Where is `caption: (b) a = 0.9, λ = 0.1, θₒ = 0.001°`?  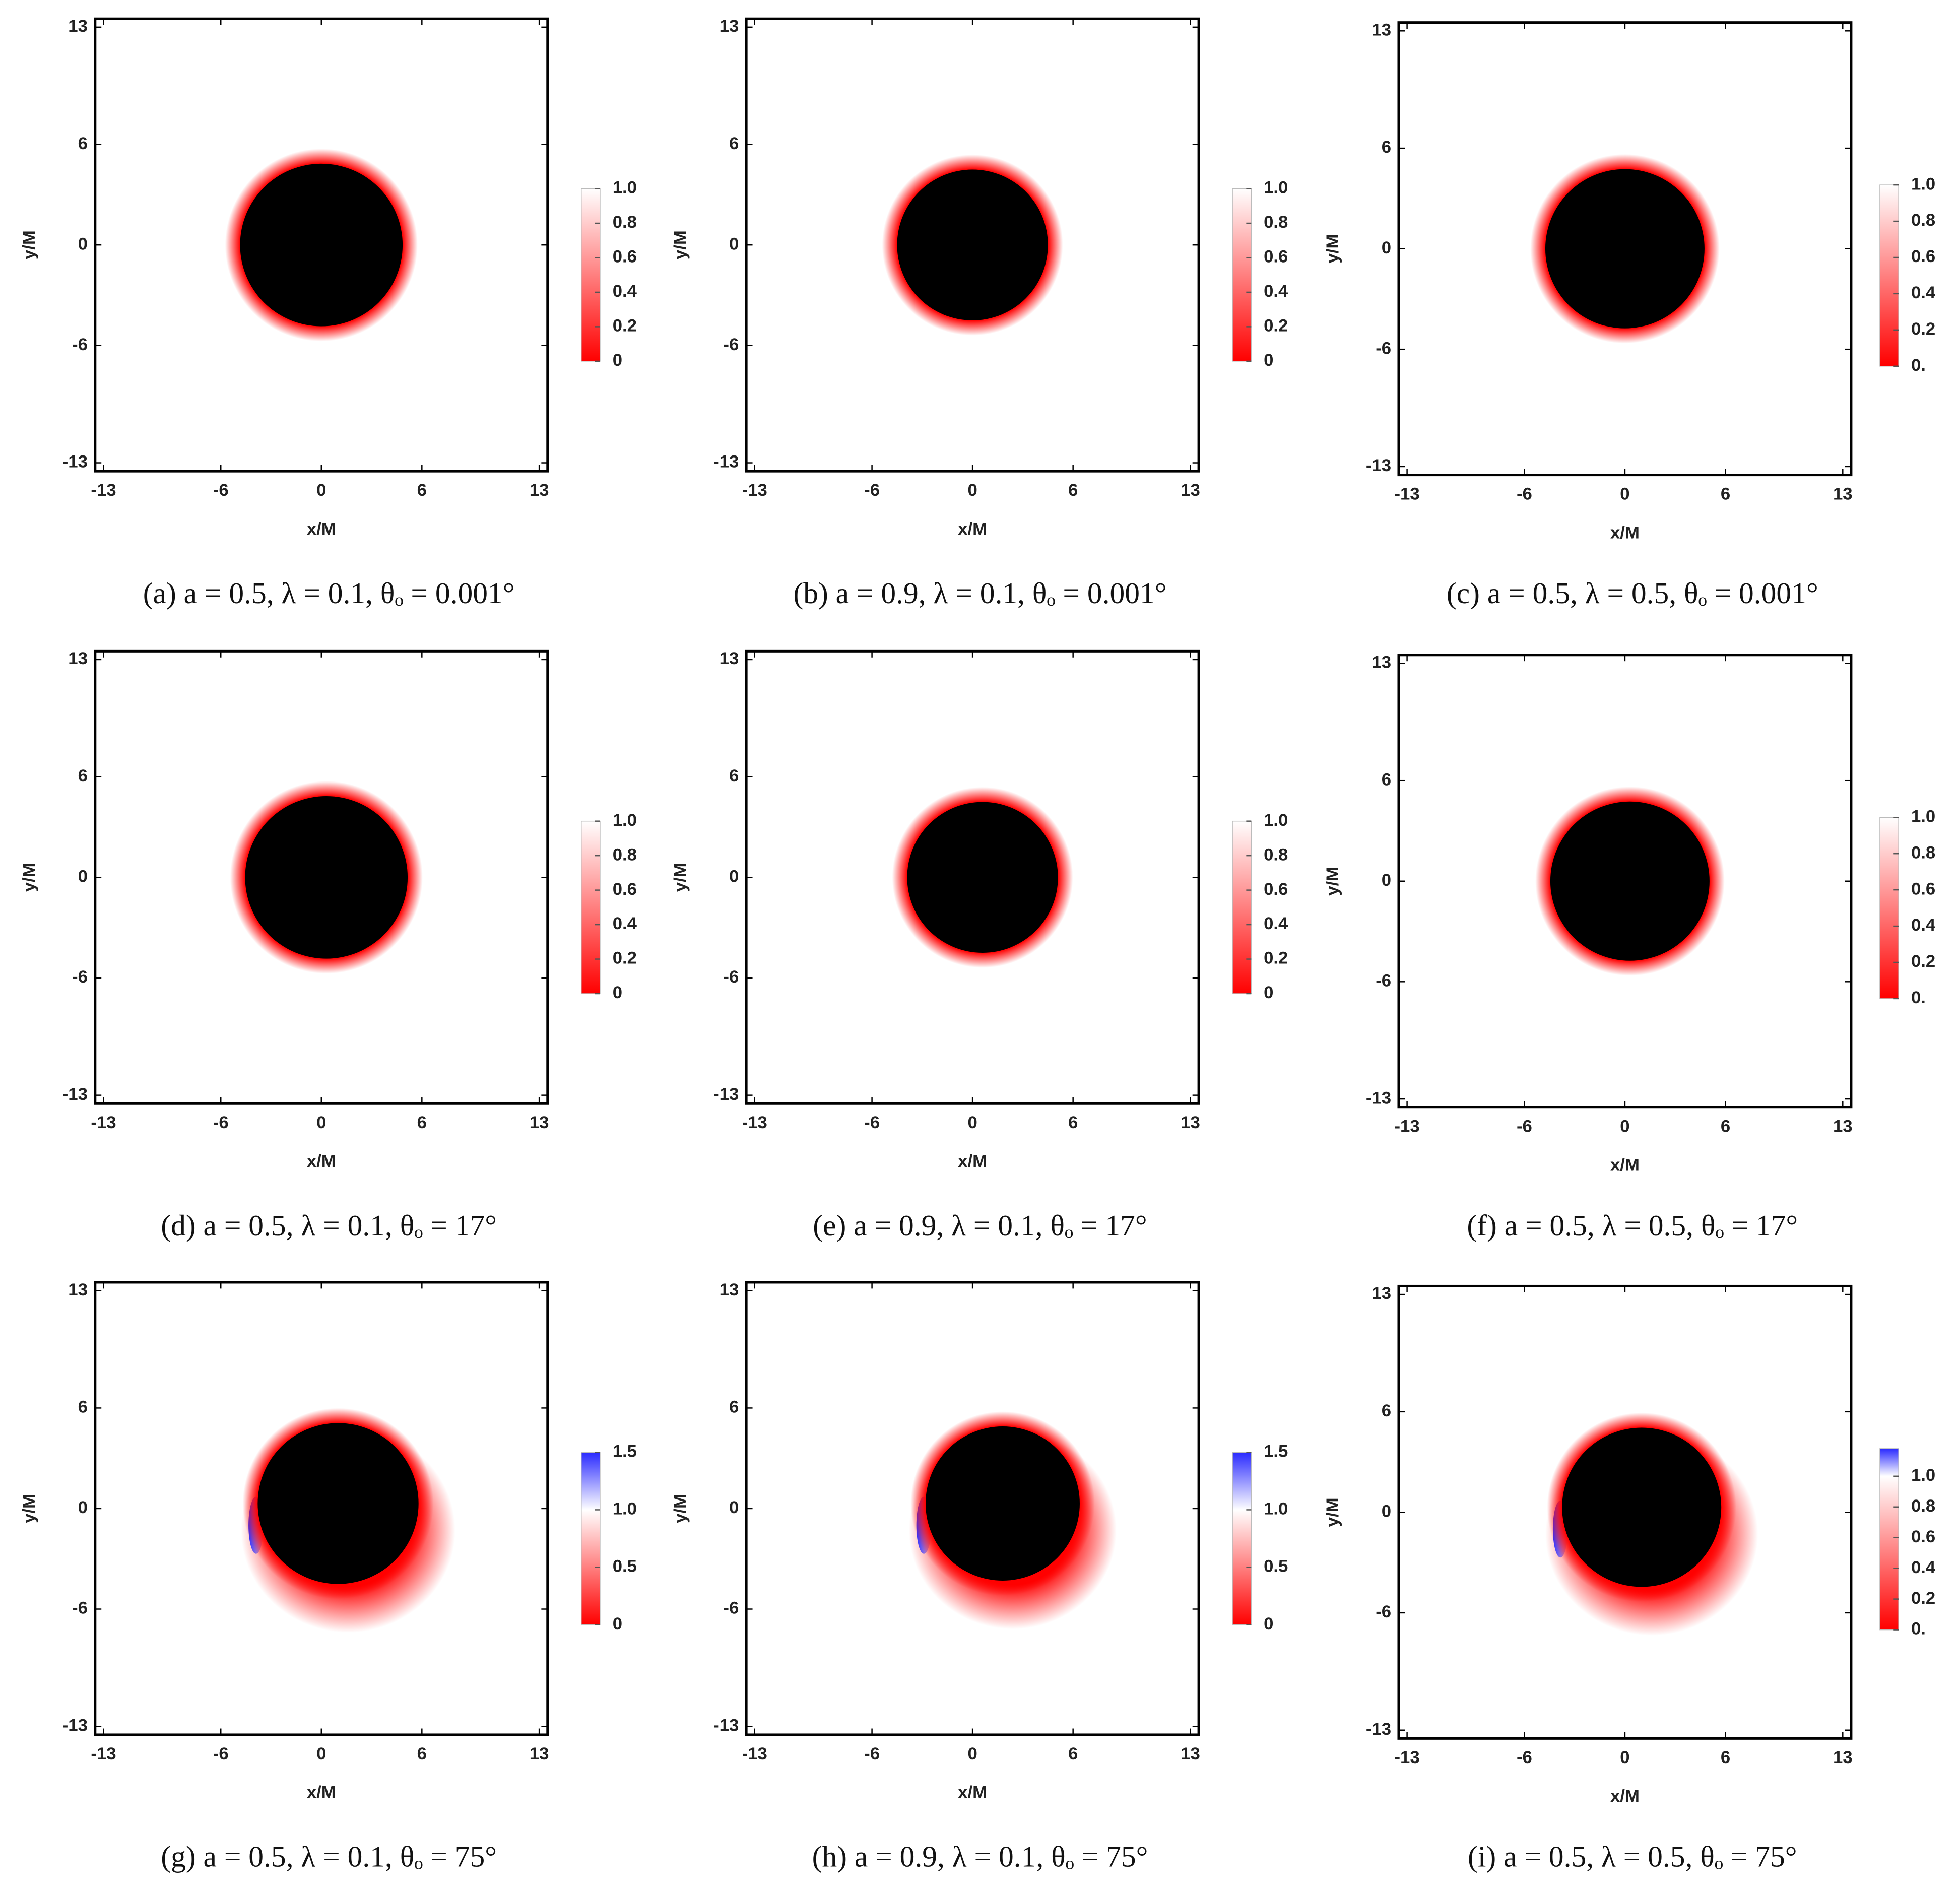 caption: (b) a = 0.9, λ = 0.1, θₒ = 0.001° is located at coordinates (979, 593).